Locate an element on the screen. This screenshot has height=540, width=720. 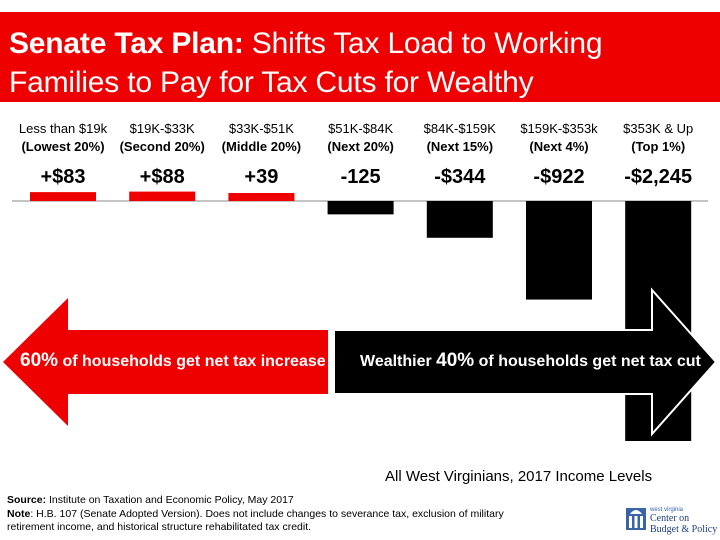
chart-title-bold: Senate Tax Plan: is located at coordinates (126, 43).